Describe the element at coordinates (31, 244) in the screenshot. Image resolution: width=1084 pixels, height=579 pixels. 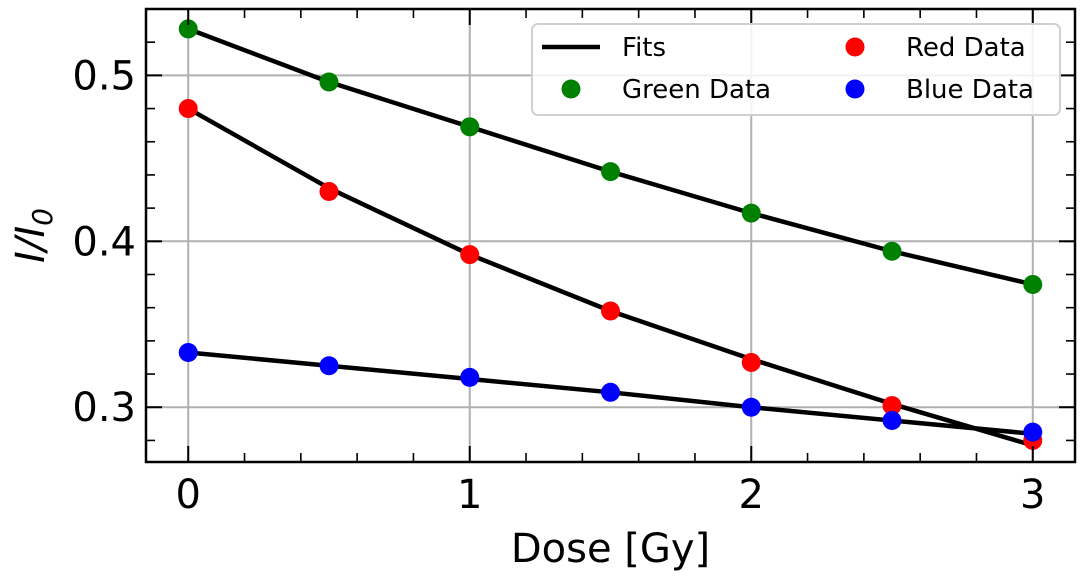
I see `y-axis-label-base: I/I` at that location.